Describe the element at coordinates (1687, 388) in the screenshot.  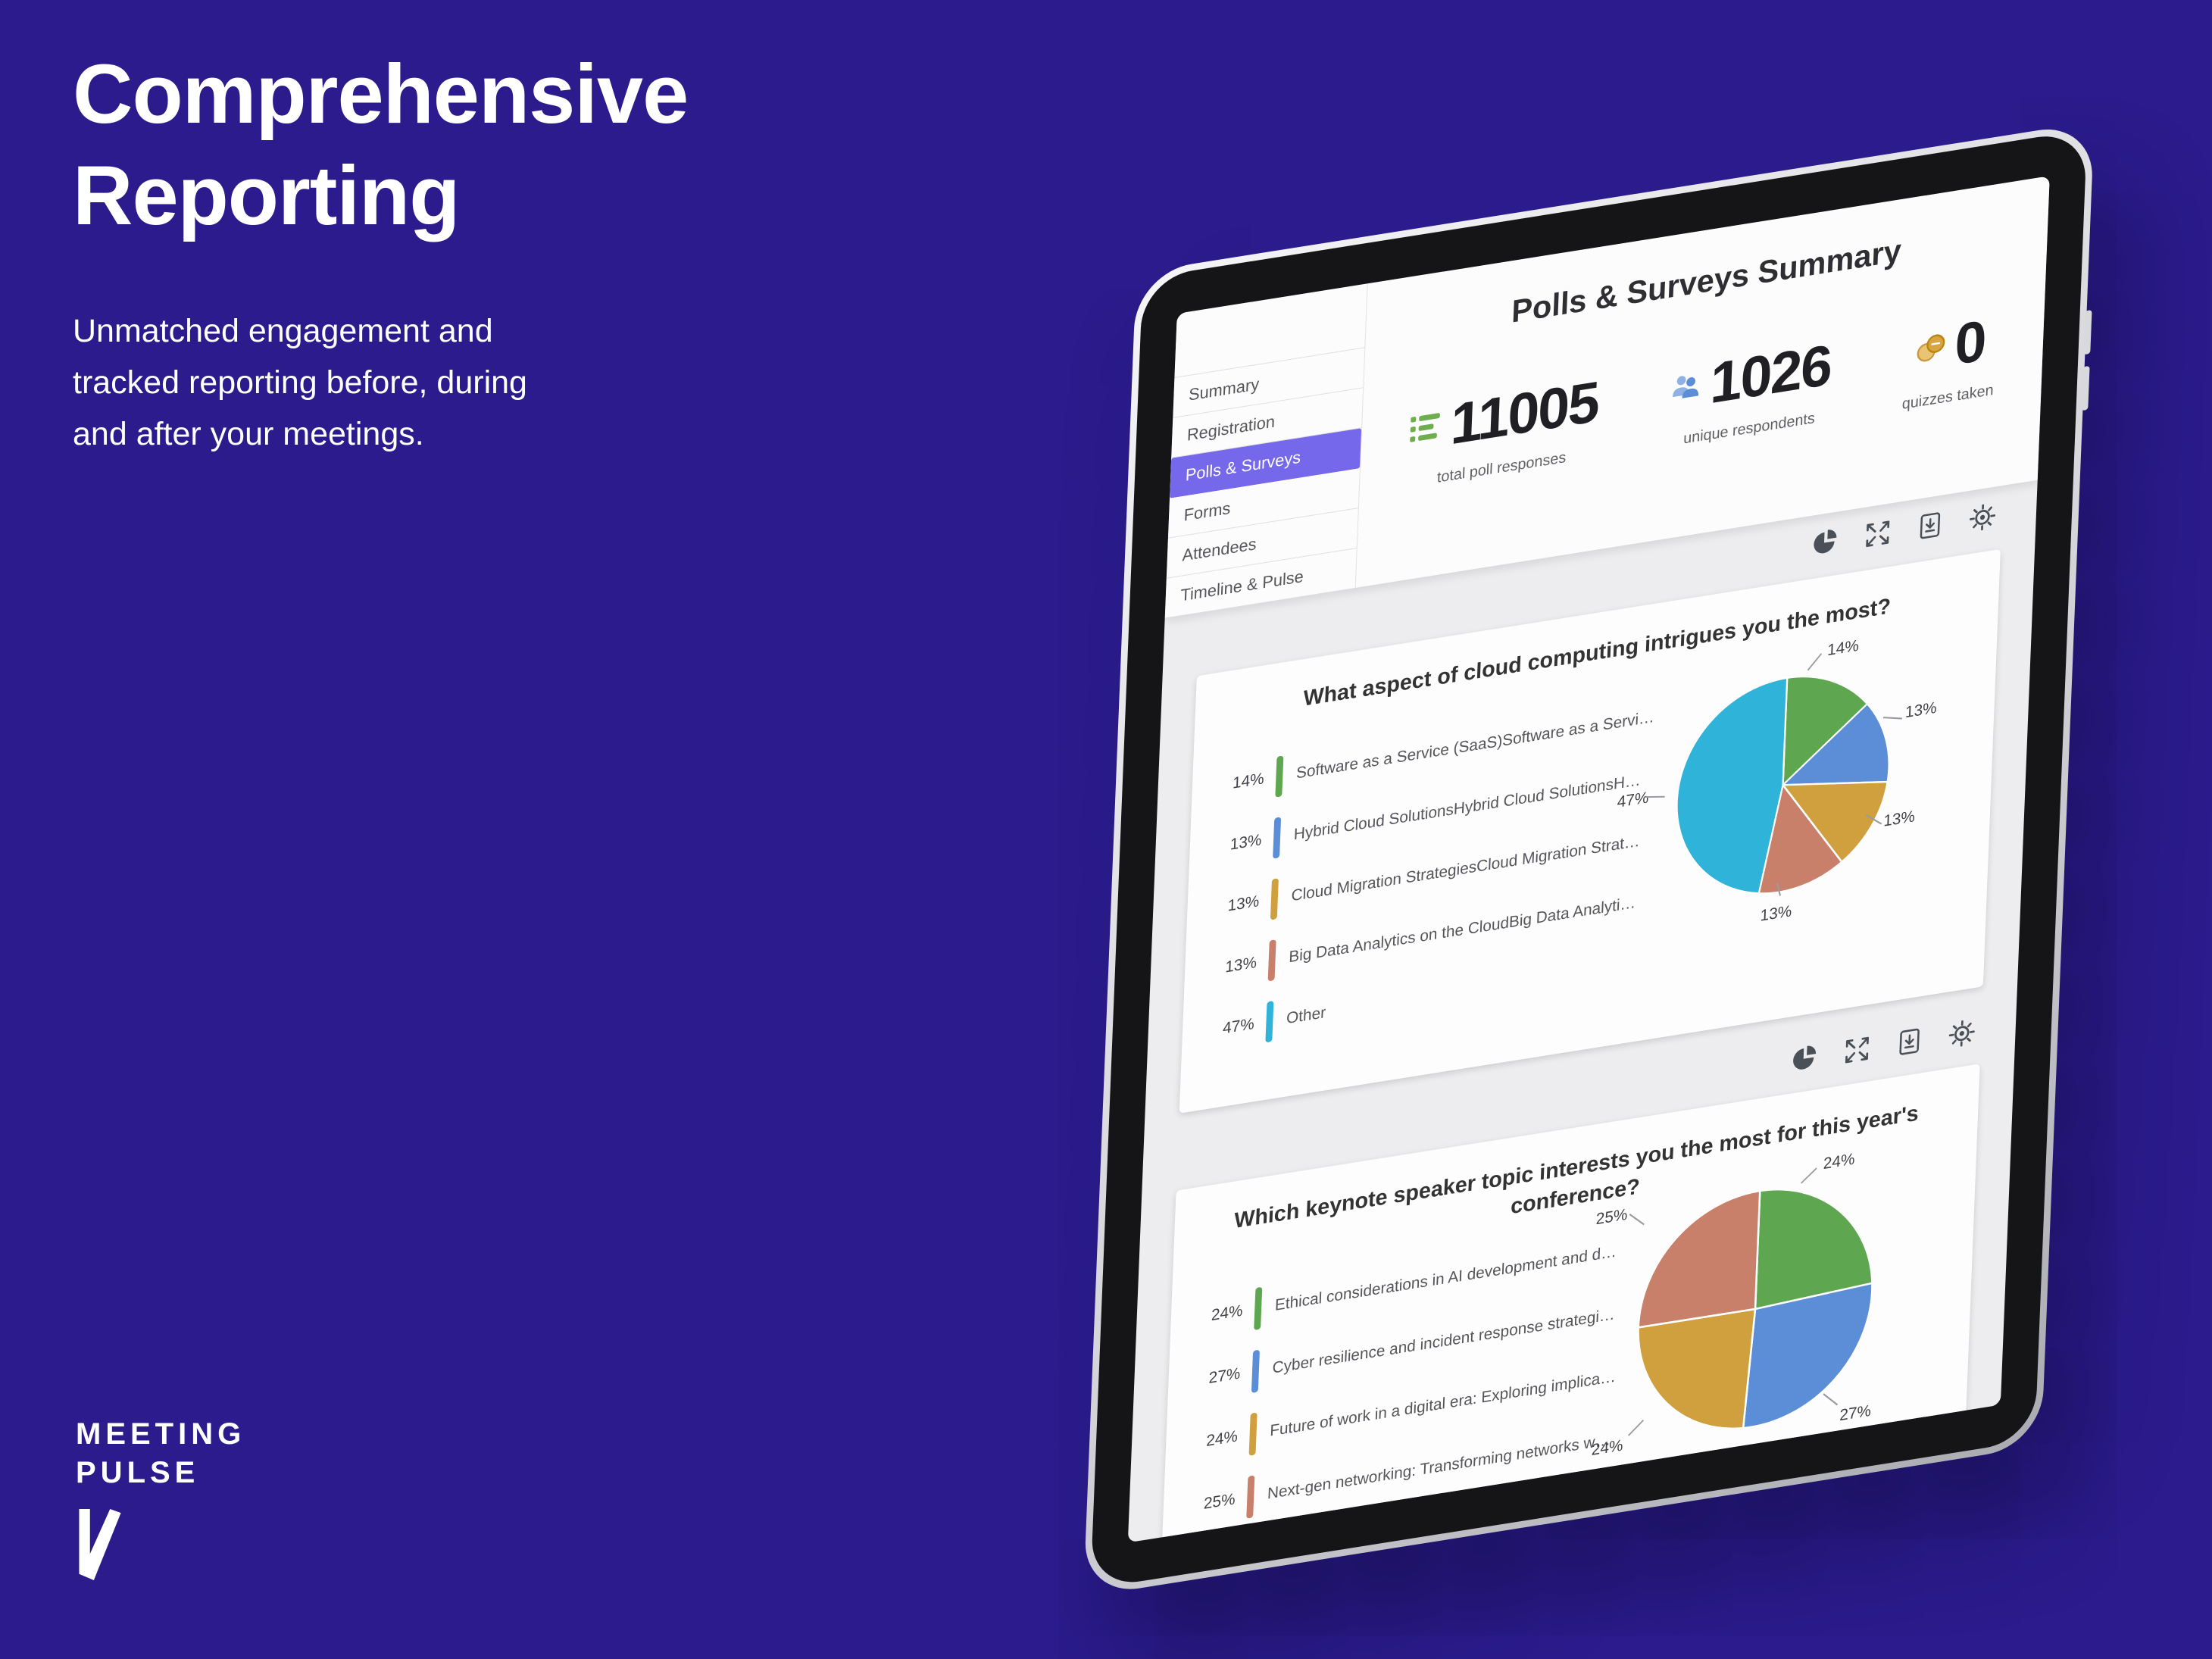
I see `people-icon` at that location.